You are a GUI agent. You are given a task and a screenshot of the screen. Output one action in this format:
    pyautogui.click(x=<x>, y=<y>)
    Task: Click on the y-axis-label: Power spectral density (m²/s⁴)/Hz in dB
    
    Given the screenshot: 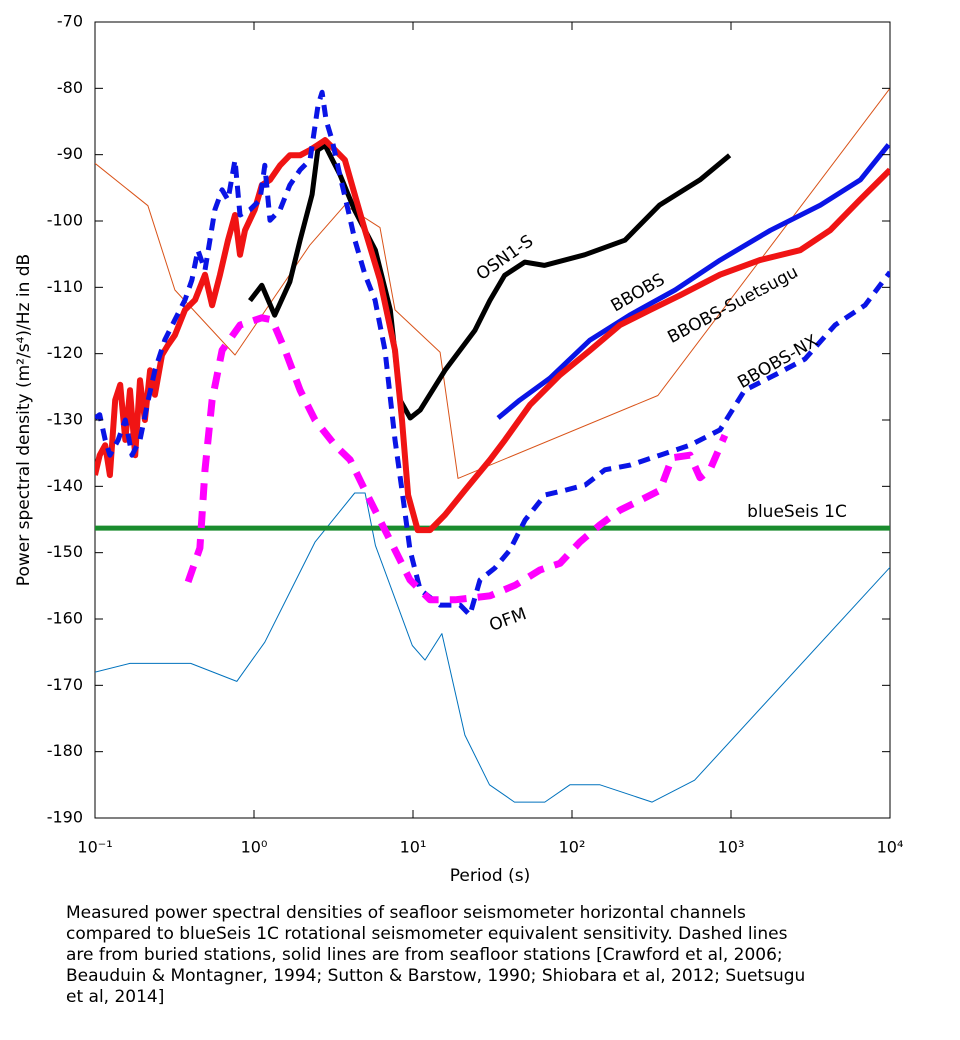 What is the action you would take?
    pyautogui.click(x=24, y=420)
    